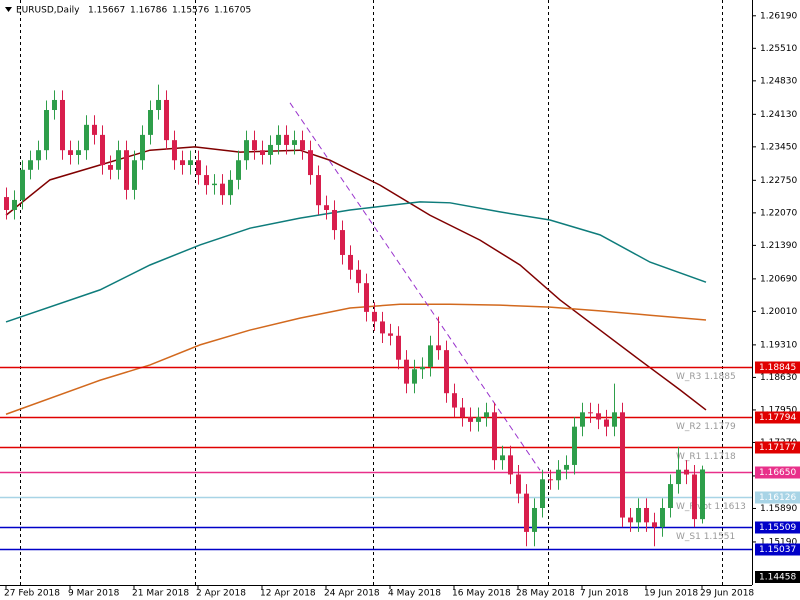  I want to click on menu-icon, so click(8, 9).